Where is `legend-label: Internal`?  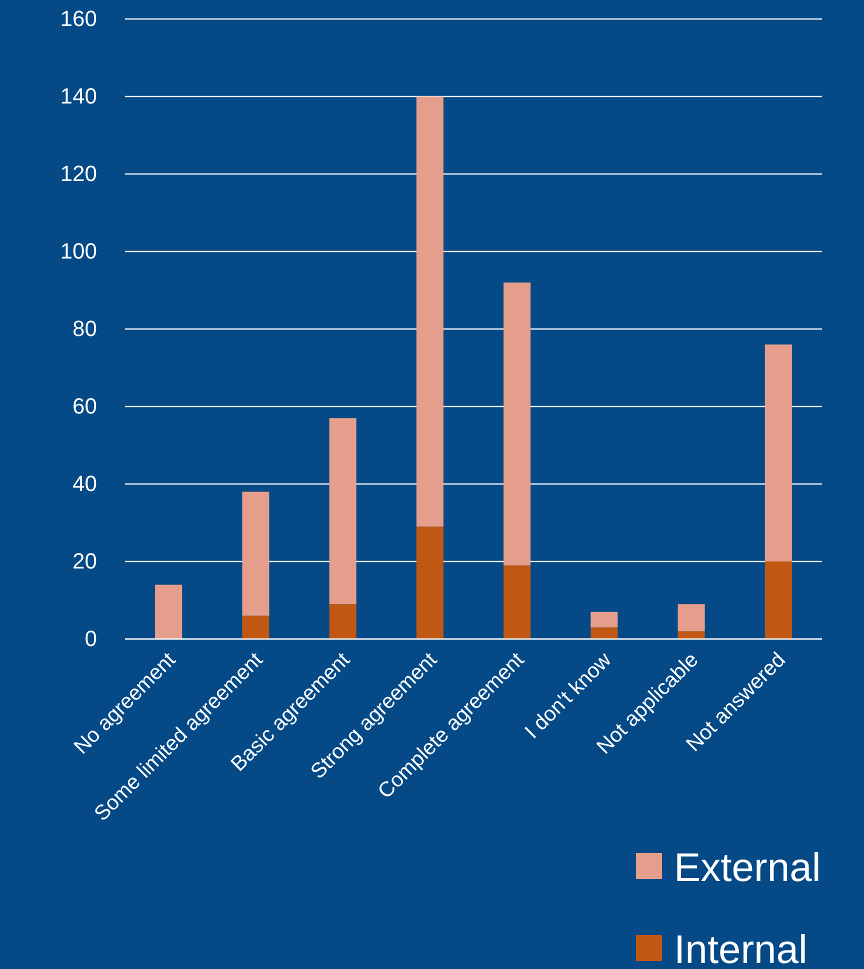
legend-label: Internal is located at coordinates (741, 948).